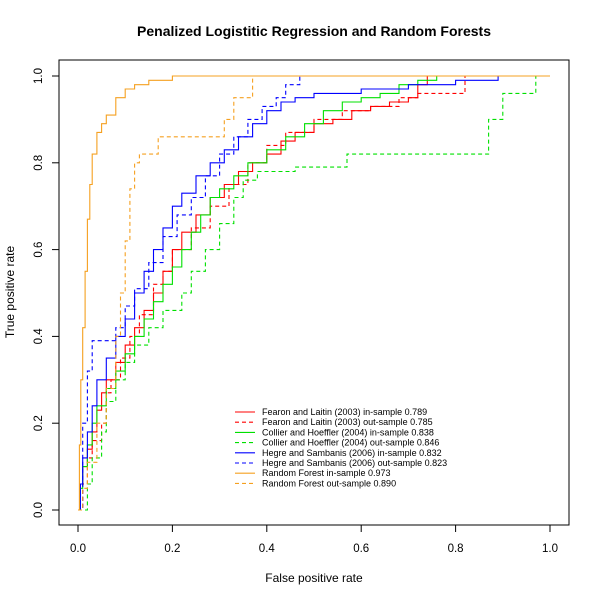 This screenshot has height=600, width=600. I want to click on x-tick-label: 0.0, so click(78, 549).